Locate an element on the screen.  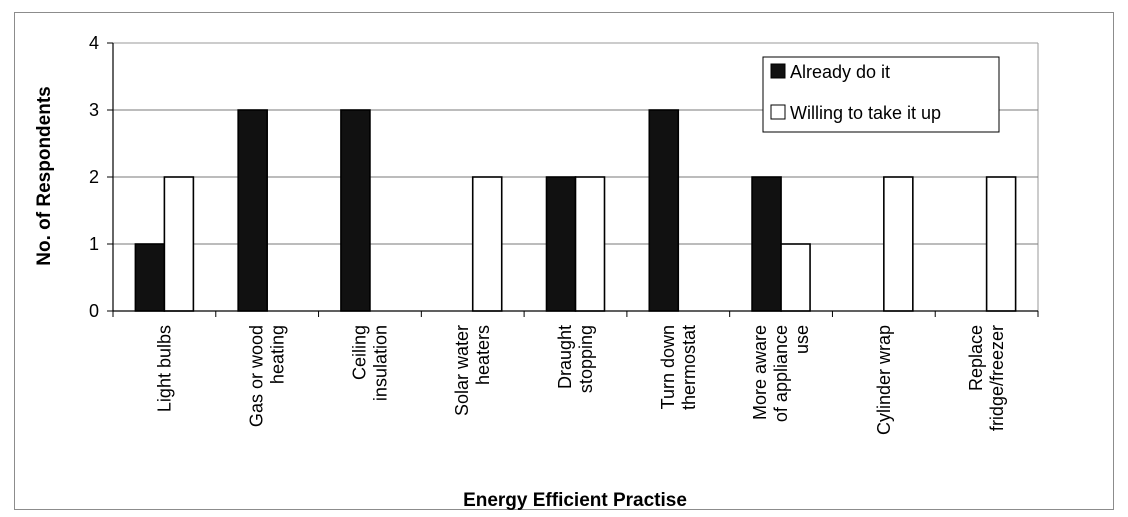
x-tick-label: use is located at coordinates (802, 339).